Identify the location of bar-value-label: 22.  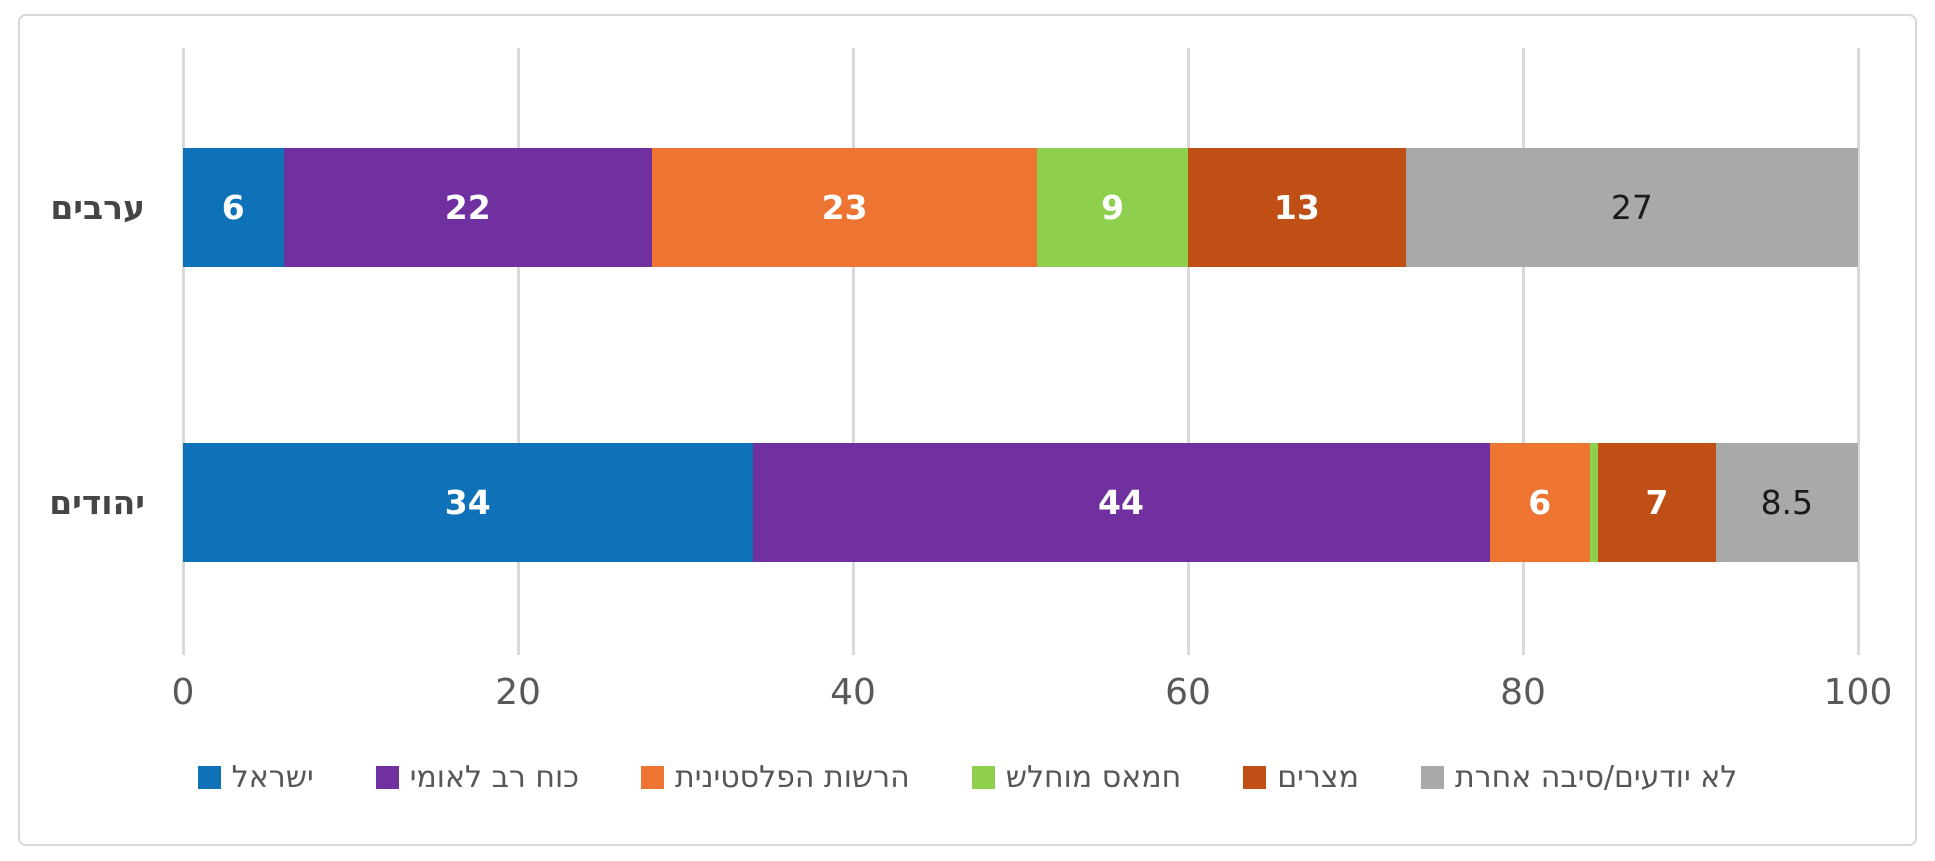
(467, 207).